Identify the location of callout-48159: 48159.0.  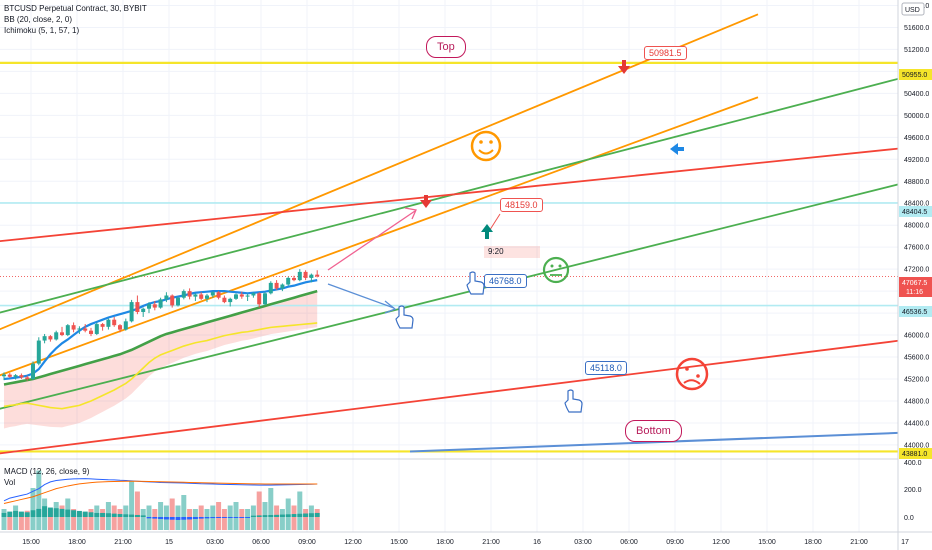
(521, 205).